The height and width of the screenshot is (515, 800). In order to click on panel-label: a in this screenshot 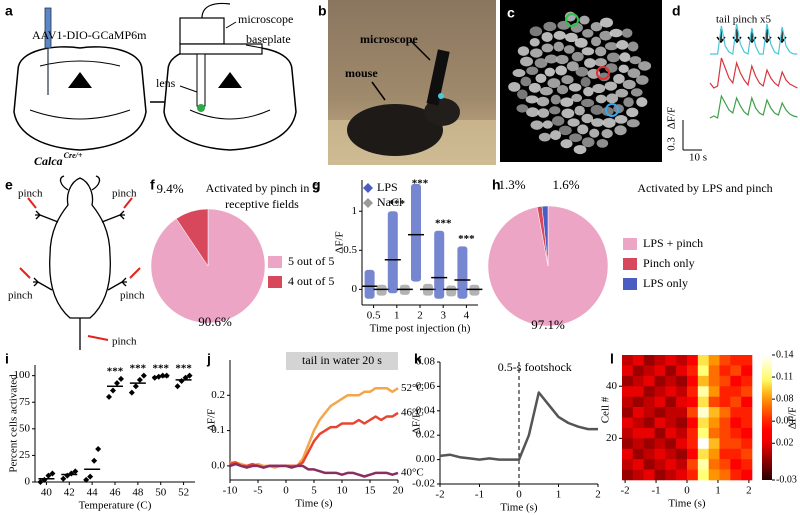, I will do `click(9, 11)`.